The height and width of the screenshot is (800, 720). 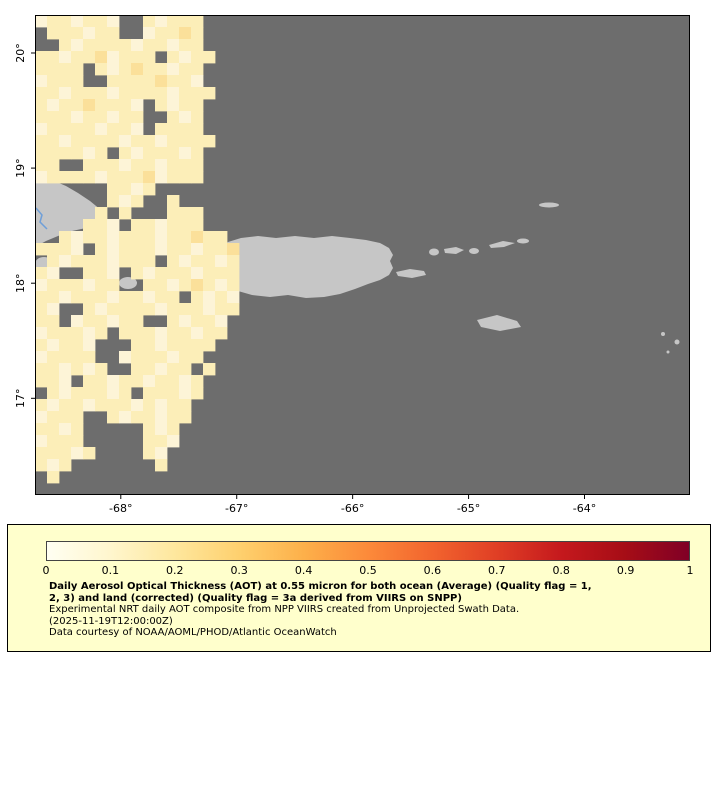 I want to click on land-hispaniola, so click(x=70, y=211).